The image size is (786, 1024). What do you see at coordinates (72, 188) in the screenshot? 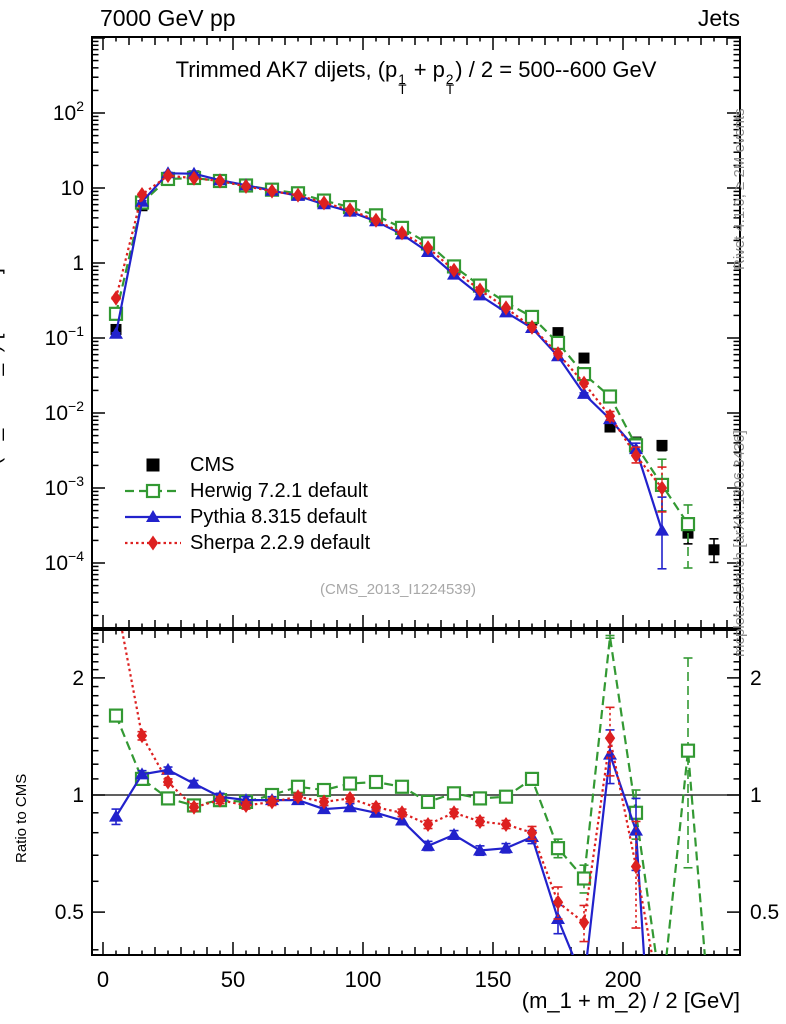
I see `svg-text: 10` at bounding box center [72, 188].